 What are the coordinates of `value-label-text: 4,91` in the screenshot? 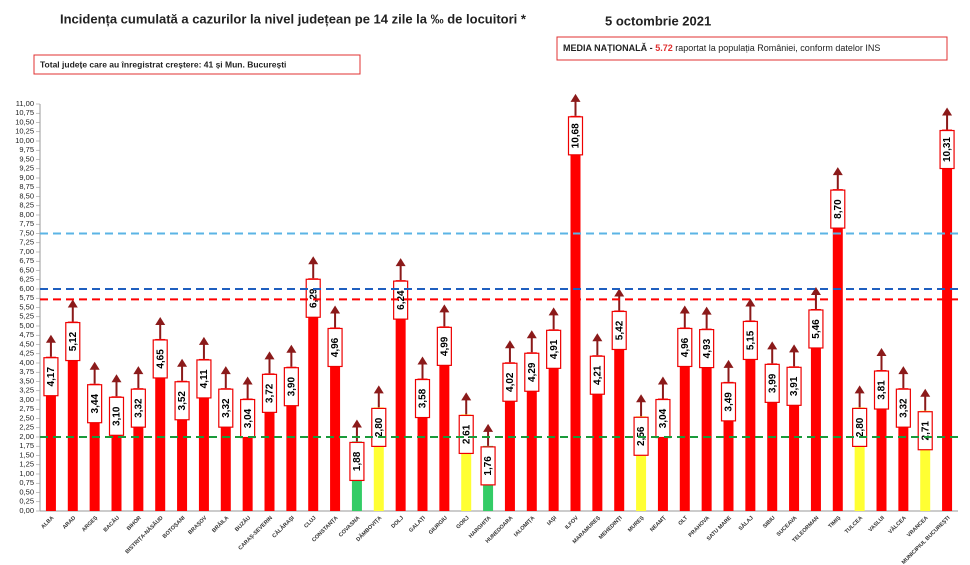 It's located at (554, 349).